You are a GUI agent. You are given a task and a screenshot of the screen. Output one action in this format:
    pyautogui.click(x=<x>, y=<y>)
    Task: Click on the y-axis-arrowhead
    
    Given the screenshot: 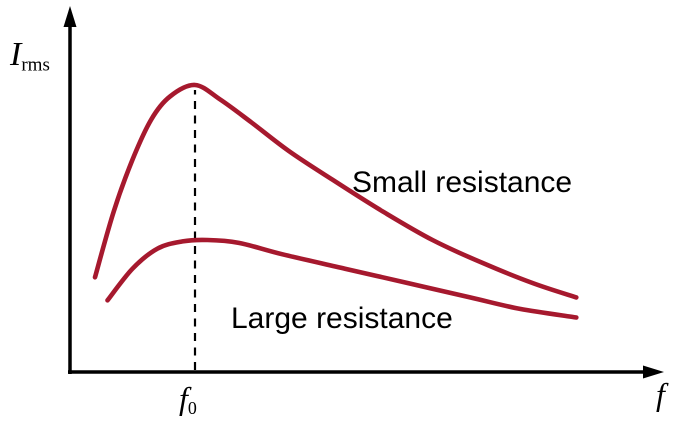 What is the action you would take?
    pyautogui.click(x=70, y=16)
    